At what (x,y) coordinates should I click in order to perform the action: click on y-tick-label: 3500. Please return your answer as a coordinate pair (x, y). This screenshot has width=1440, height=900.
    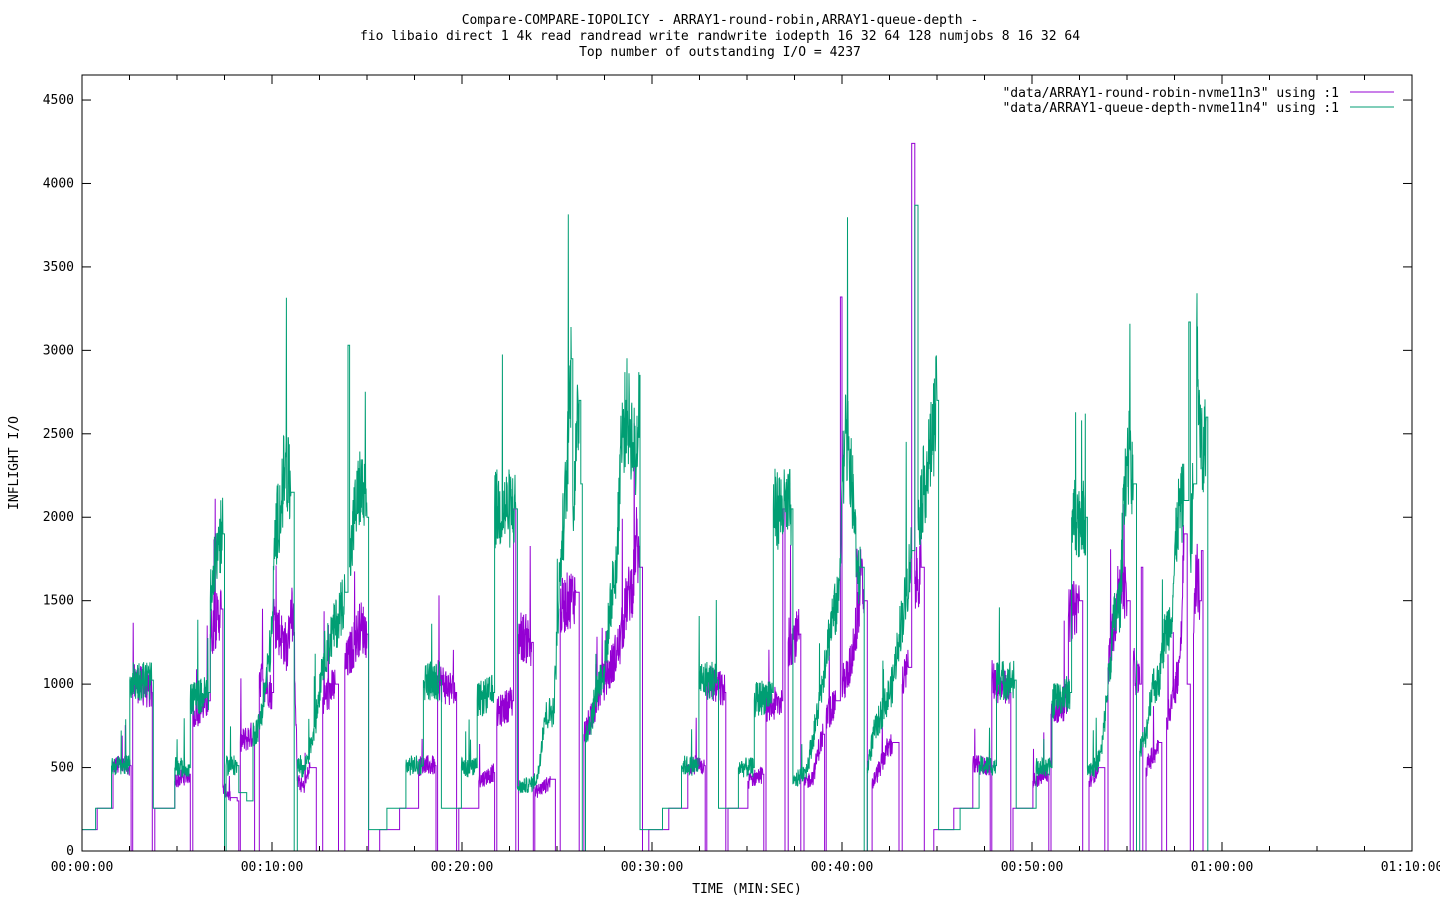
    Looking at the image, I should click on (58, 267).